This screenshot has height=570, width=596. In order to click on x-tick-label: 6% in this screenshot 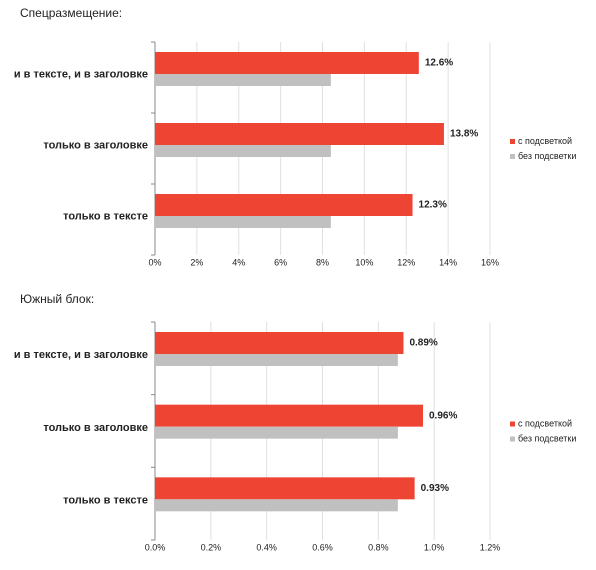, I will do `click(280, 262)`.